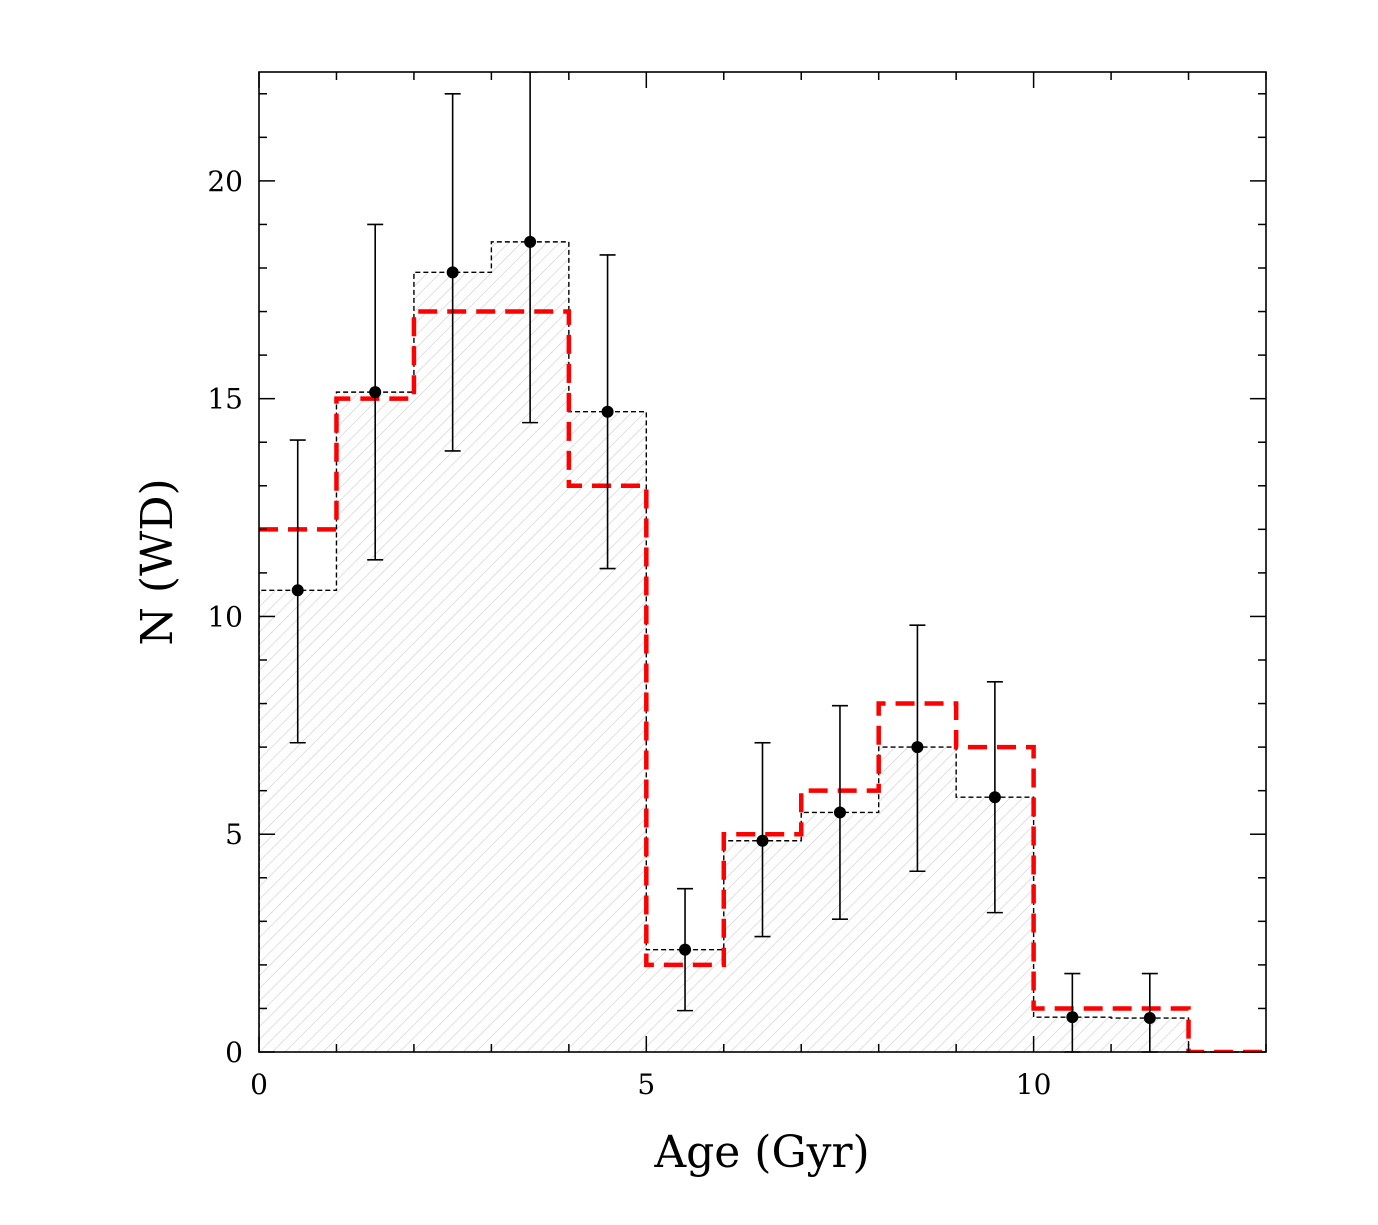 This screenshot has width=1378, height=1225. I want to click on y-tick-labels: 0 5 10 15 20, so click(225, 617).